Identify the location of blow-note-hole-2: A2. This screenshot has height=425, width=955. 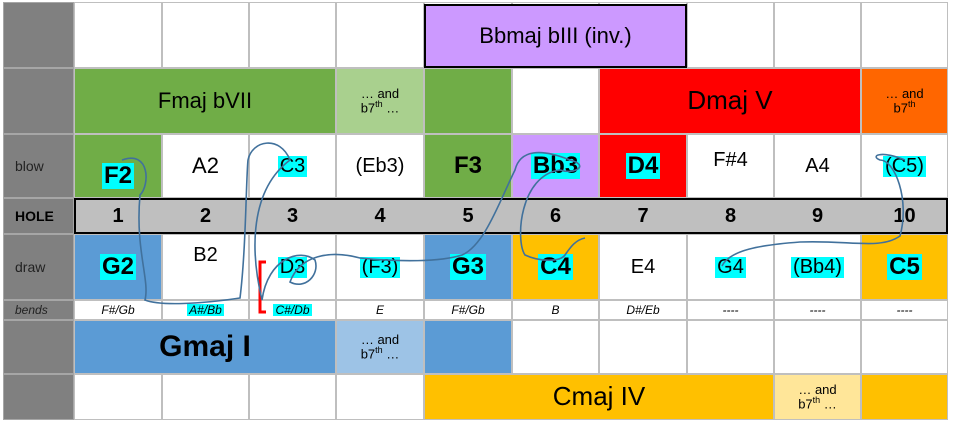
(205, 166).